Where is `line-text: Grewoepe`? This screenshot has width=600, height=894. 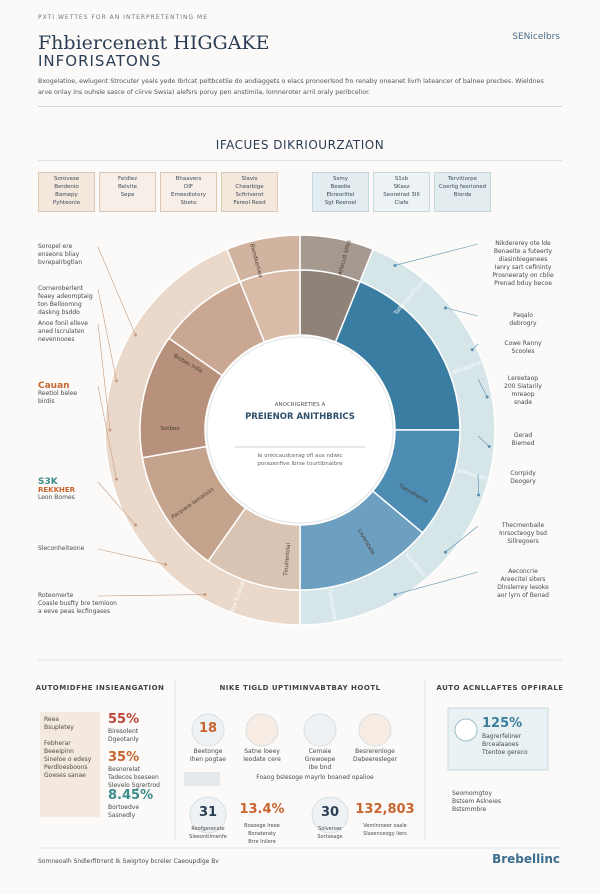
line-text: Grewoepe is located at coordinates (320, 759).